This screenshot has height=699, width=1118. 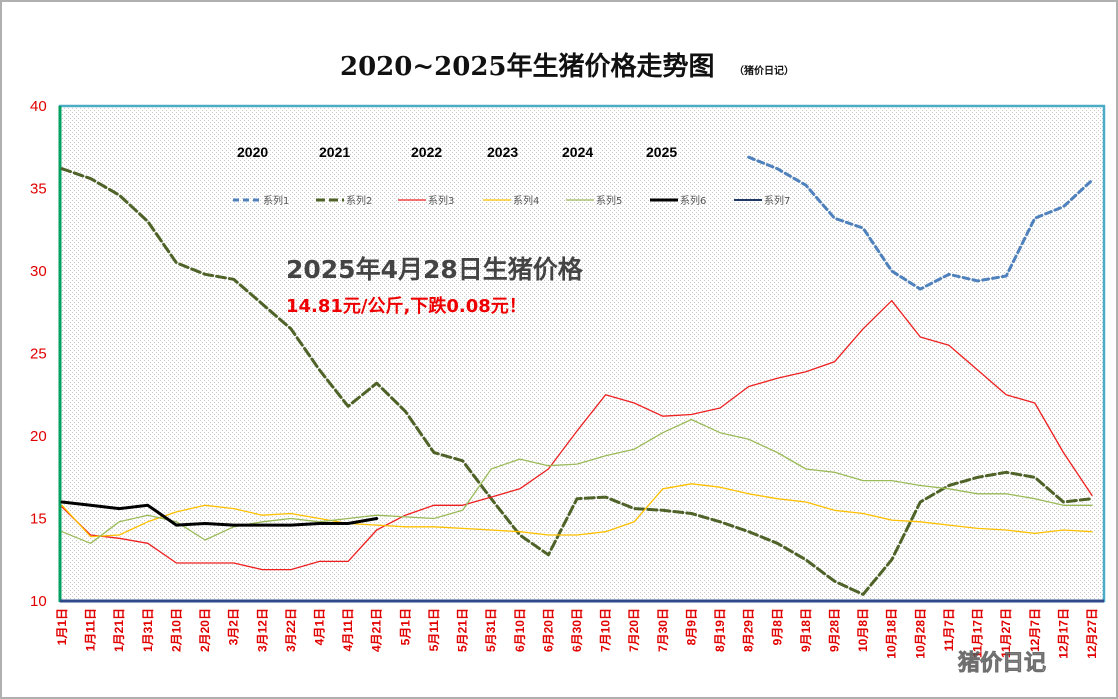 What do you see at coordinates (764, 70) in the screenshot?
I see `chart-subtitle: （猪价日记）` at bounding box center [764, 70].